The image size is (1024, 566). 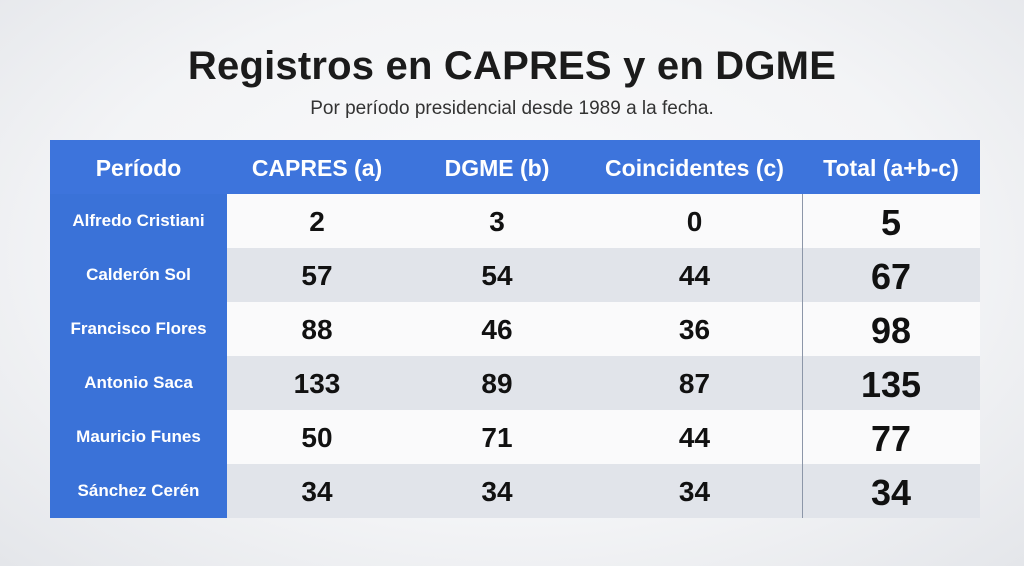 What do you see at coordinates (497, 383) in the screenshot?
I see `cell-dgme: 89` at bounding box center [497, 383].